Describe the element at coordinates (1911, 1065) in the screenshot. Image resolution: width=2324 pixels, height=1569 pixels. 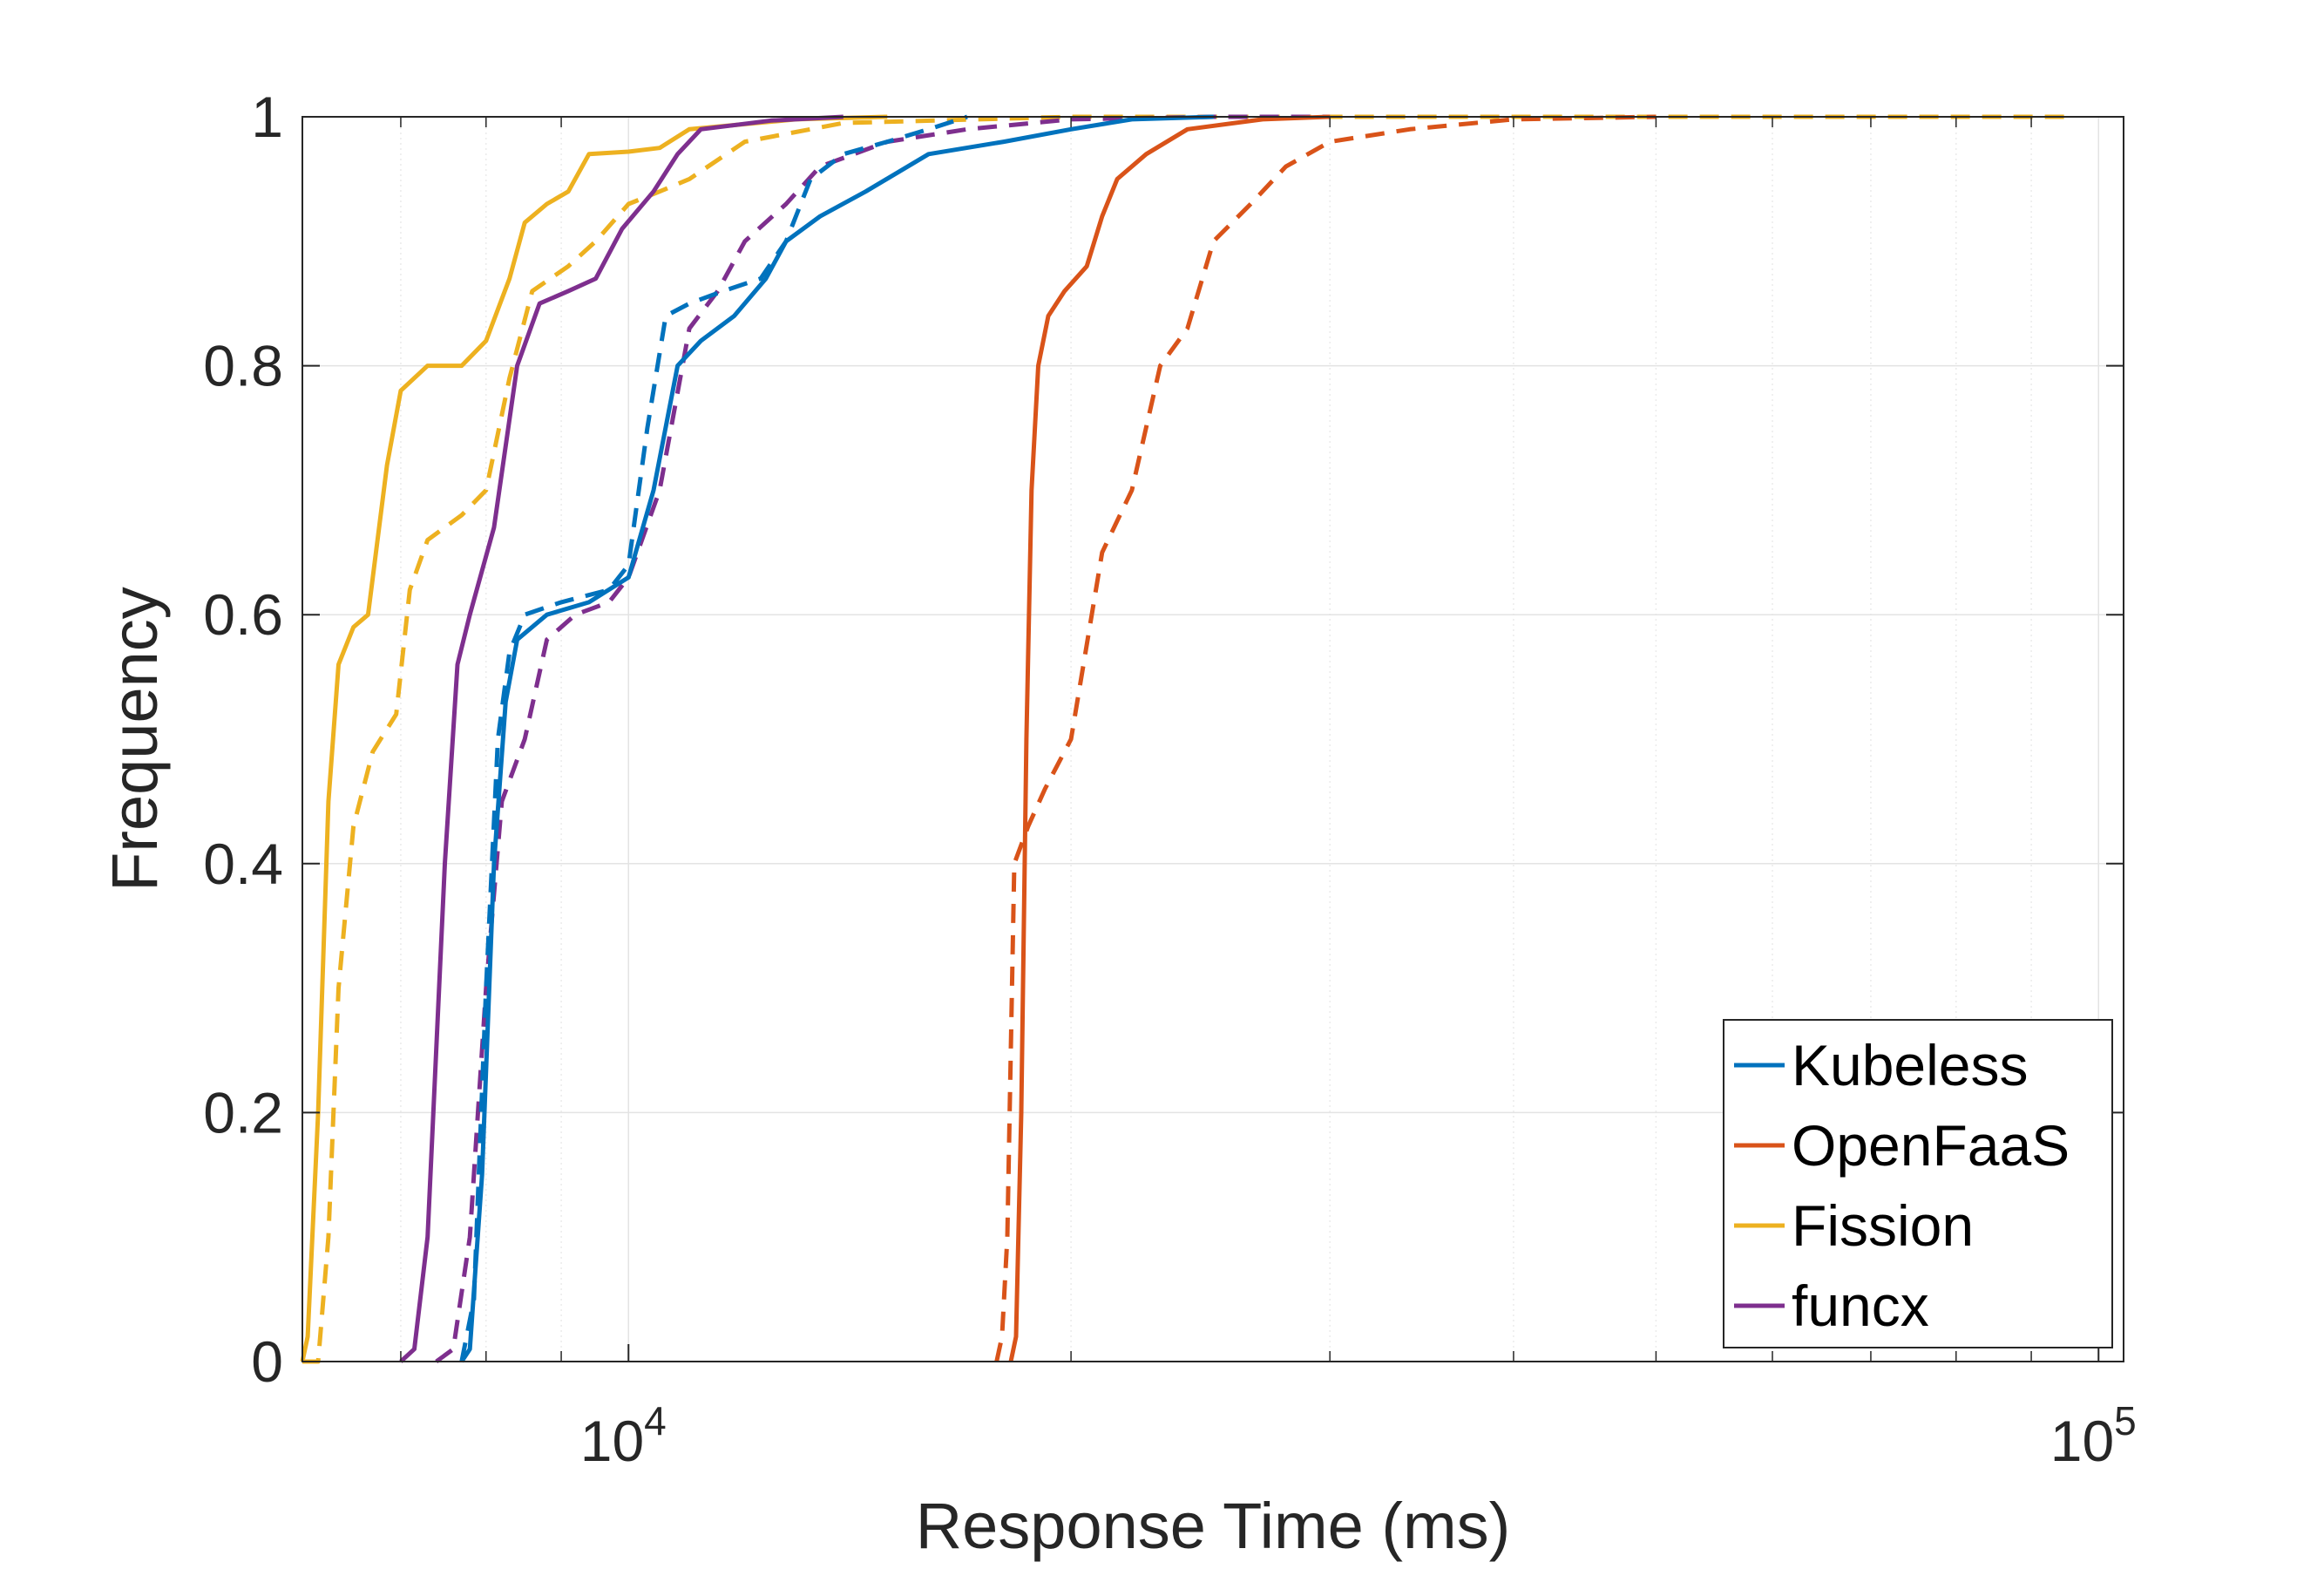
I see `legend-label-kubeless: Kubeless` at that location.